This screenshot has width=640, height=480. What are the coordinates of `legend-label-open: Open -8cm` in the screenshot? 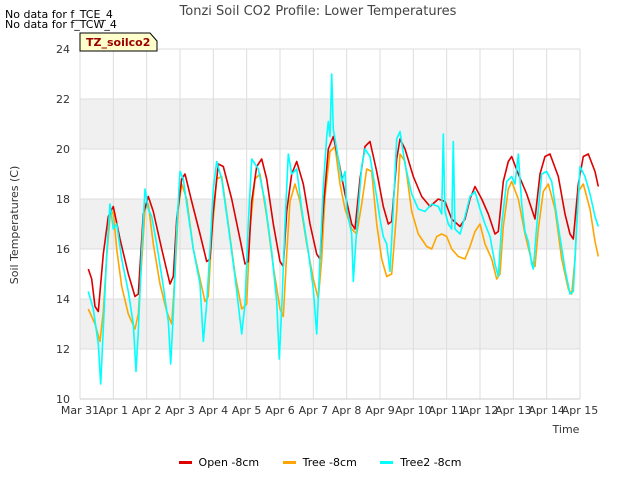 It's located at (229, 462).